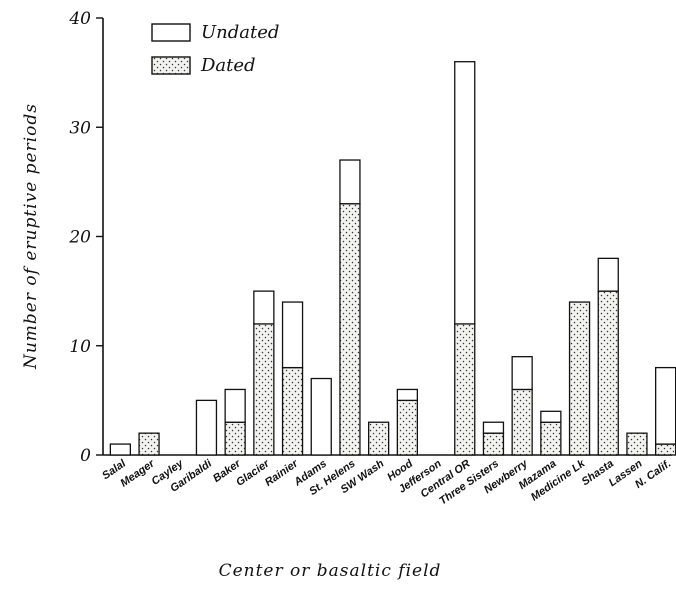  What do you see at coordinates (79, 238) in the screenshot?
I see `y-tick-label: 20` at bounding box center [79, 238].